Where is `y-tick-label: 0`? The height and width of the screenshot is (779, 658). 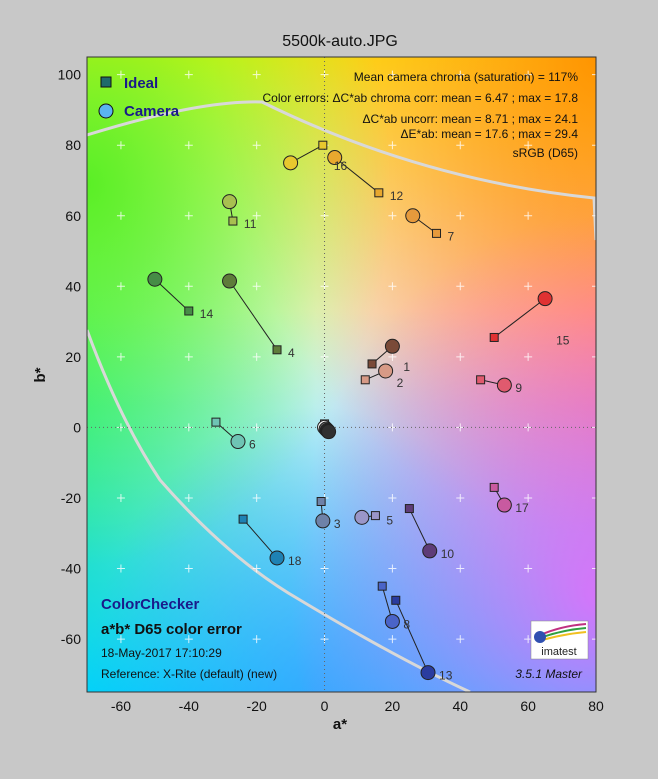
y-tick-label: 0 is located at coordinates (77, 427).